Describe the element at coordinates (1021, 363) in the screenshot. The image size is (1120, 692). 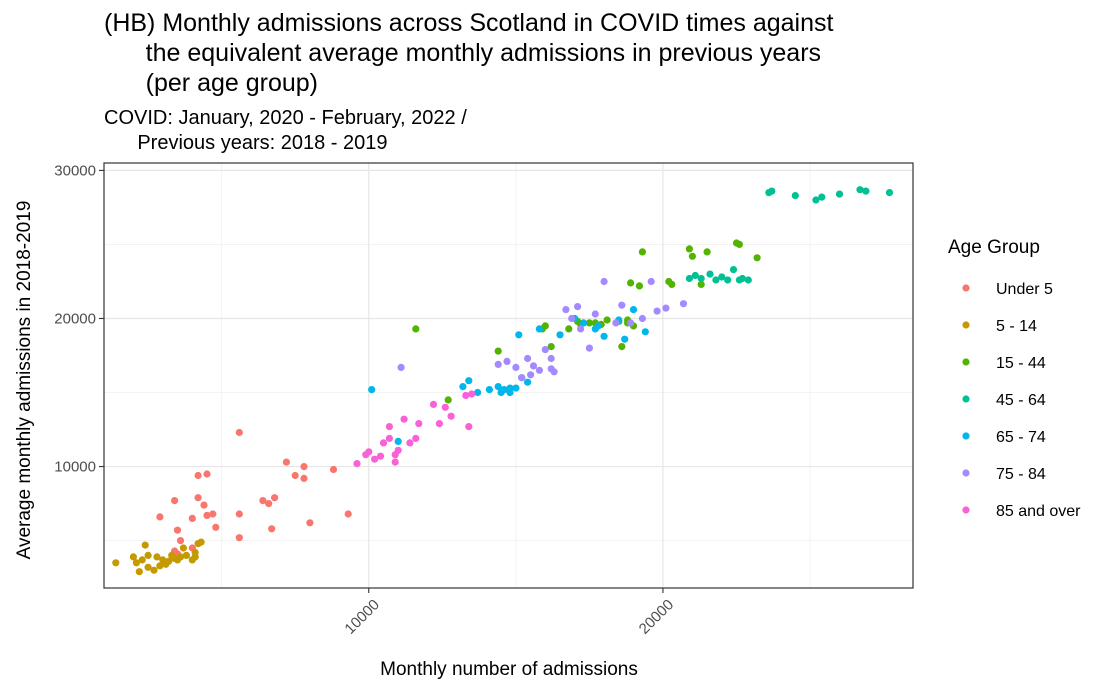
I see `legend-label: 15 - 44` at that location.